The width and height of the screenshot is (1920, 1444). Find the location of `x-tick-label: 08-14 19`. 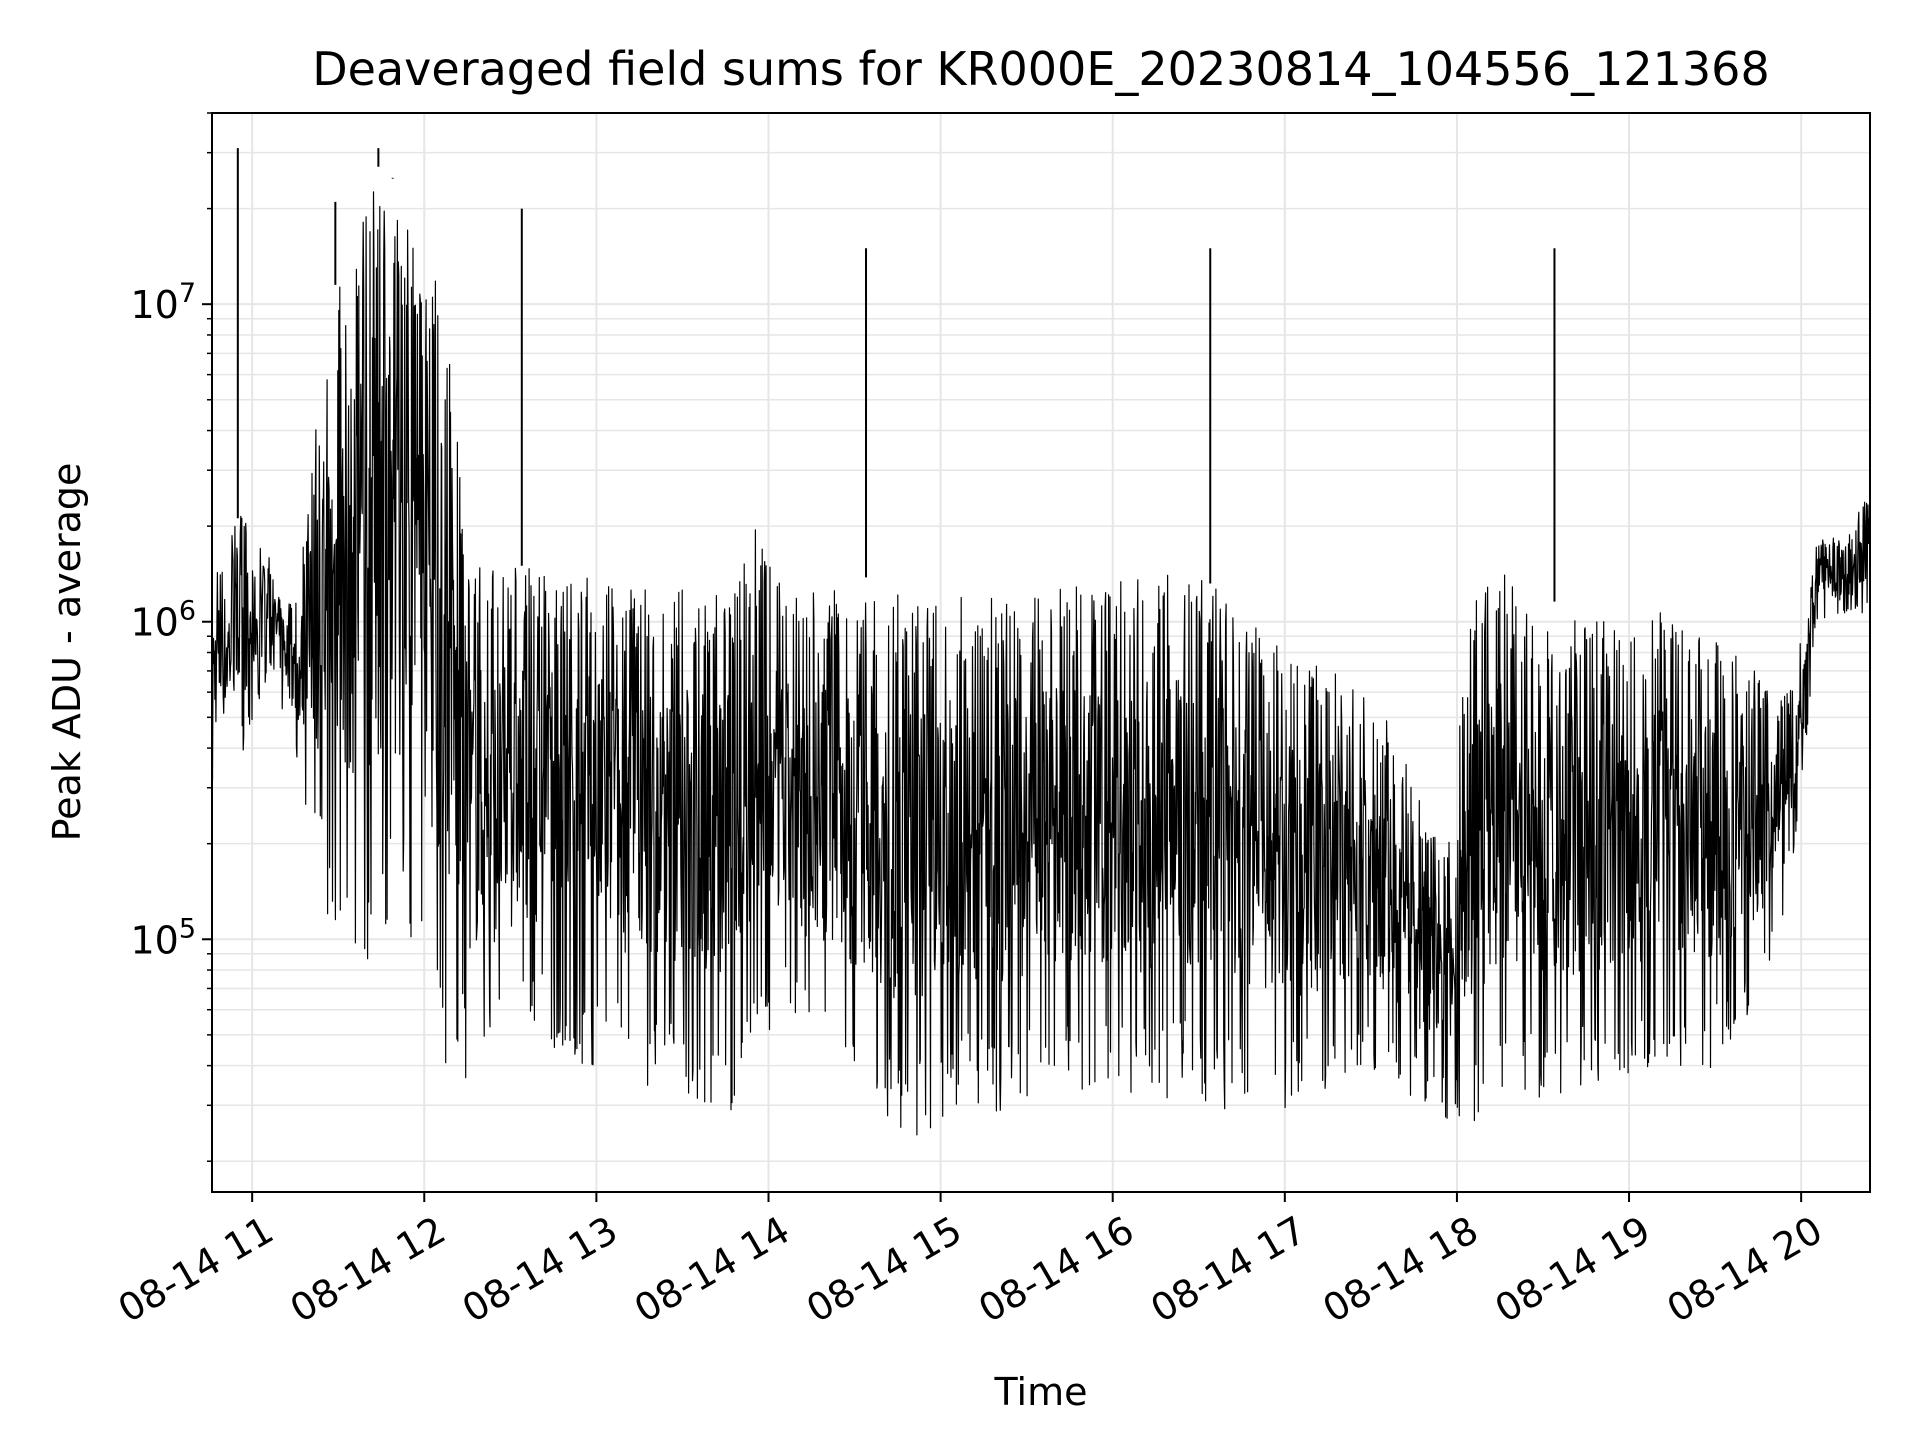

x-tick-label: 08-14 19 is located at coordinates (1573, 1270).